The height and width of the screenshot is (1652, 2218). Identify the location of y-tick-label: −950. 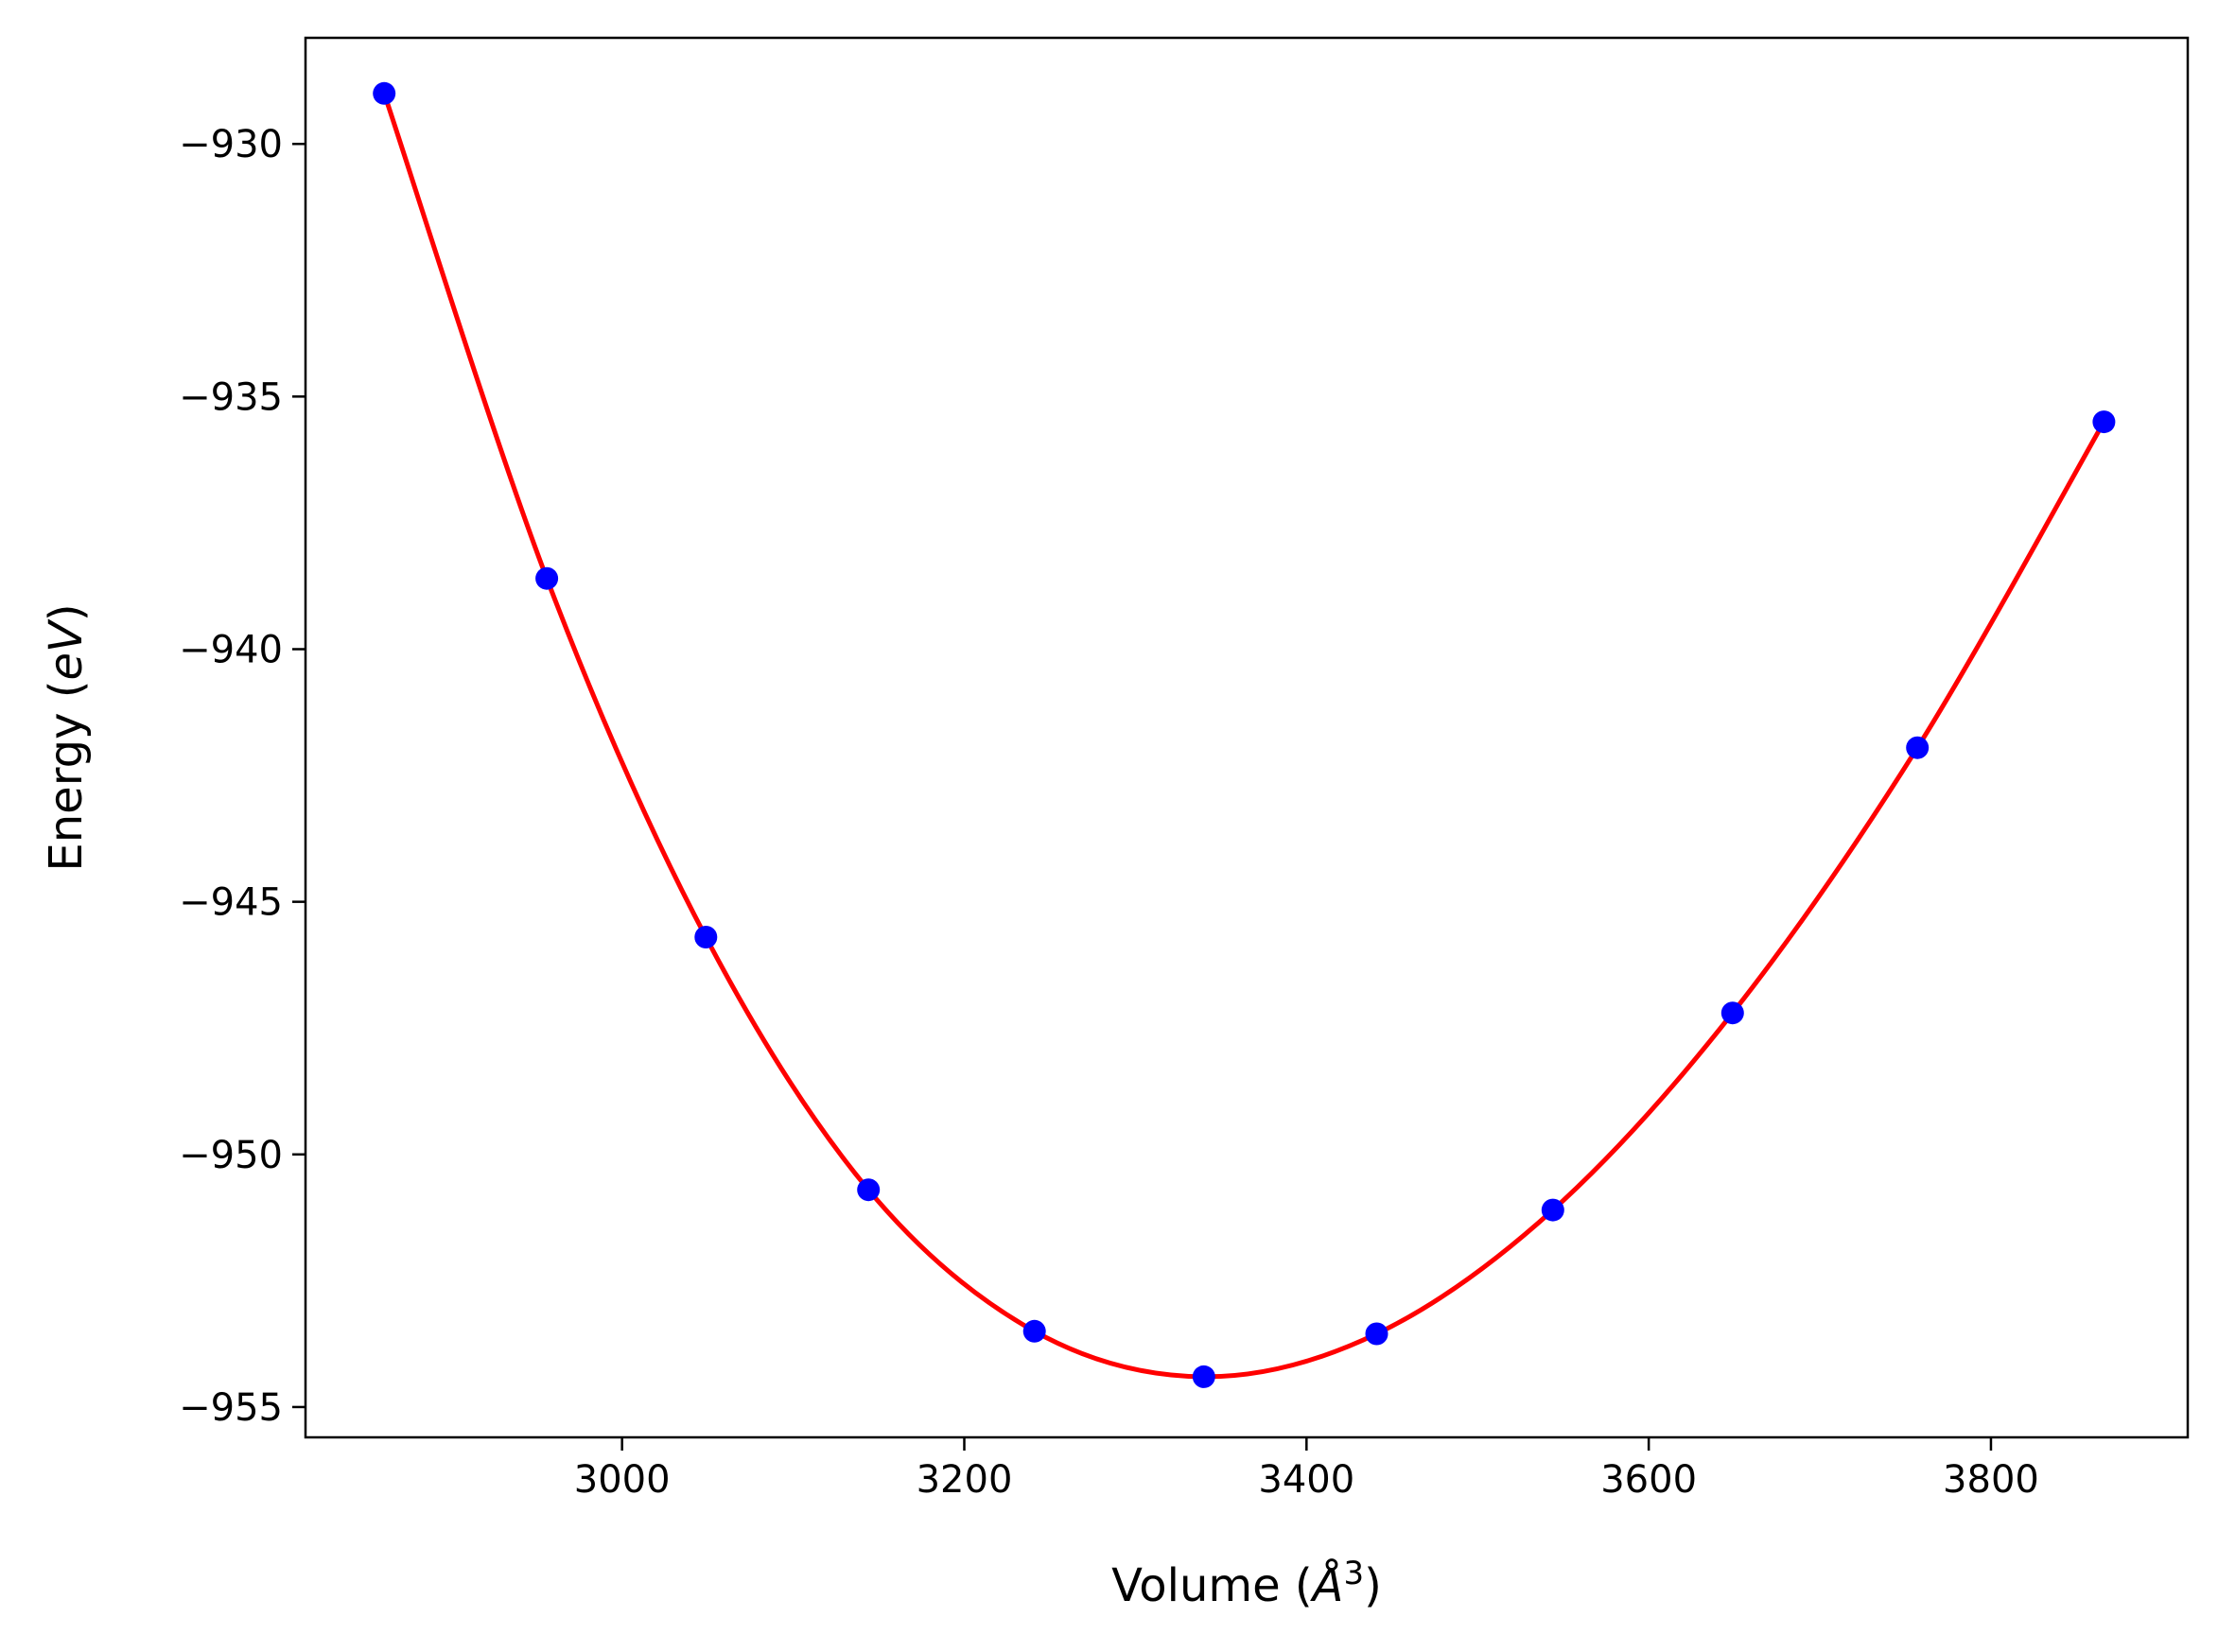
(231, 1156).